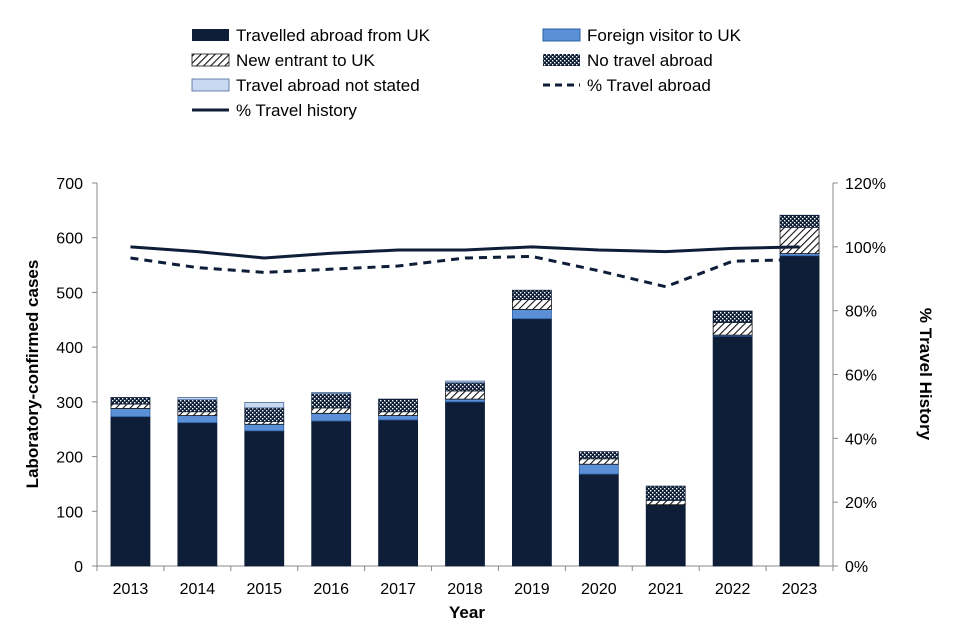 The width and height of the screenshot is (960, 640). Describe the element at coordinates (925, 374) in the screenshot. I see `y2-axis-title: % Travel History` at that location.